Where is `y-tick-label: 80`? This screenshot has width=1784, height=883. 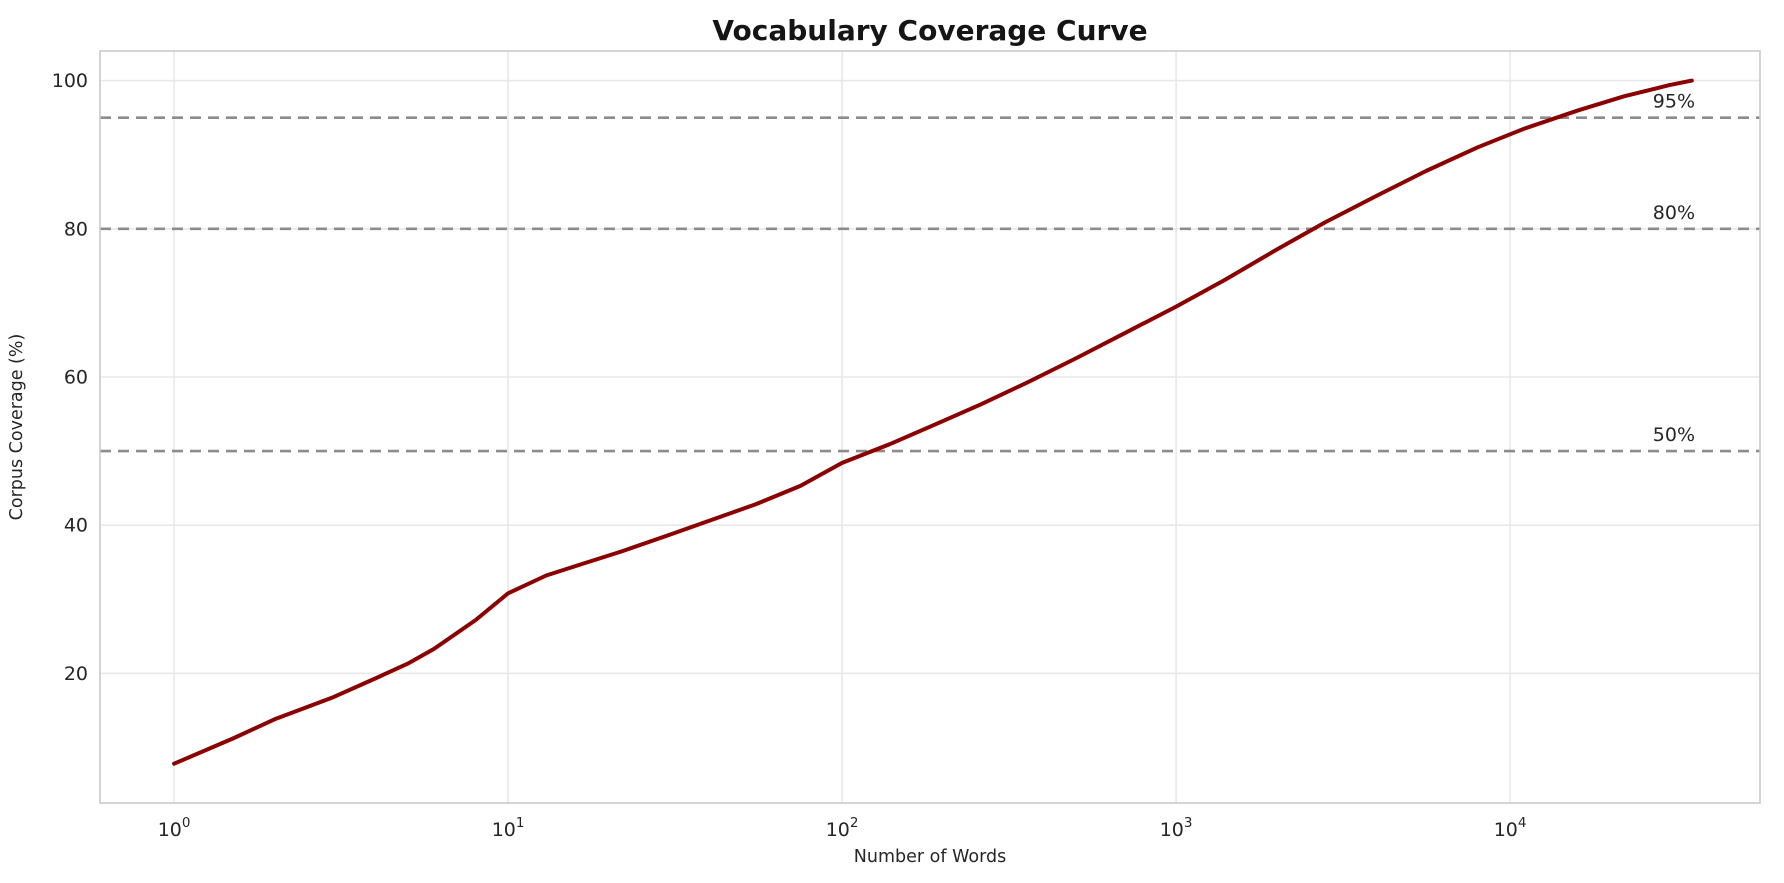
y-tick-label: 80 is located at coordinates (76, 229).